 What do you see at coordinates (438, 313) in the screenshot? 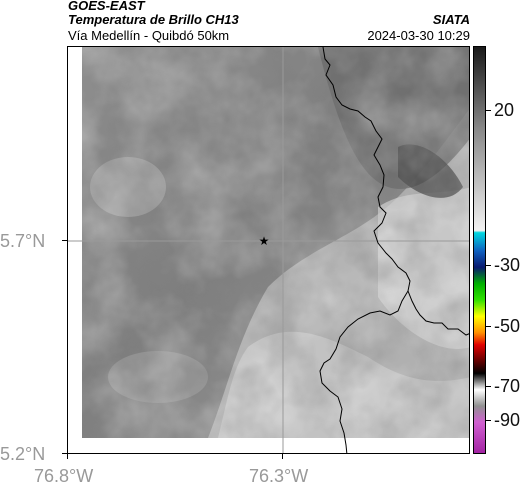
I see `boundary-line-east` at bounding box center [438, 313].